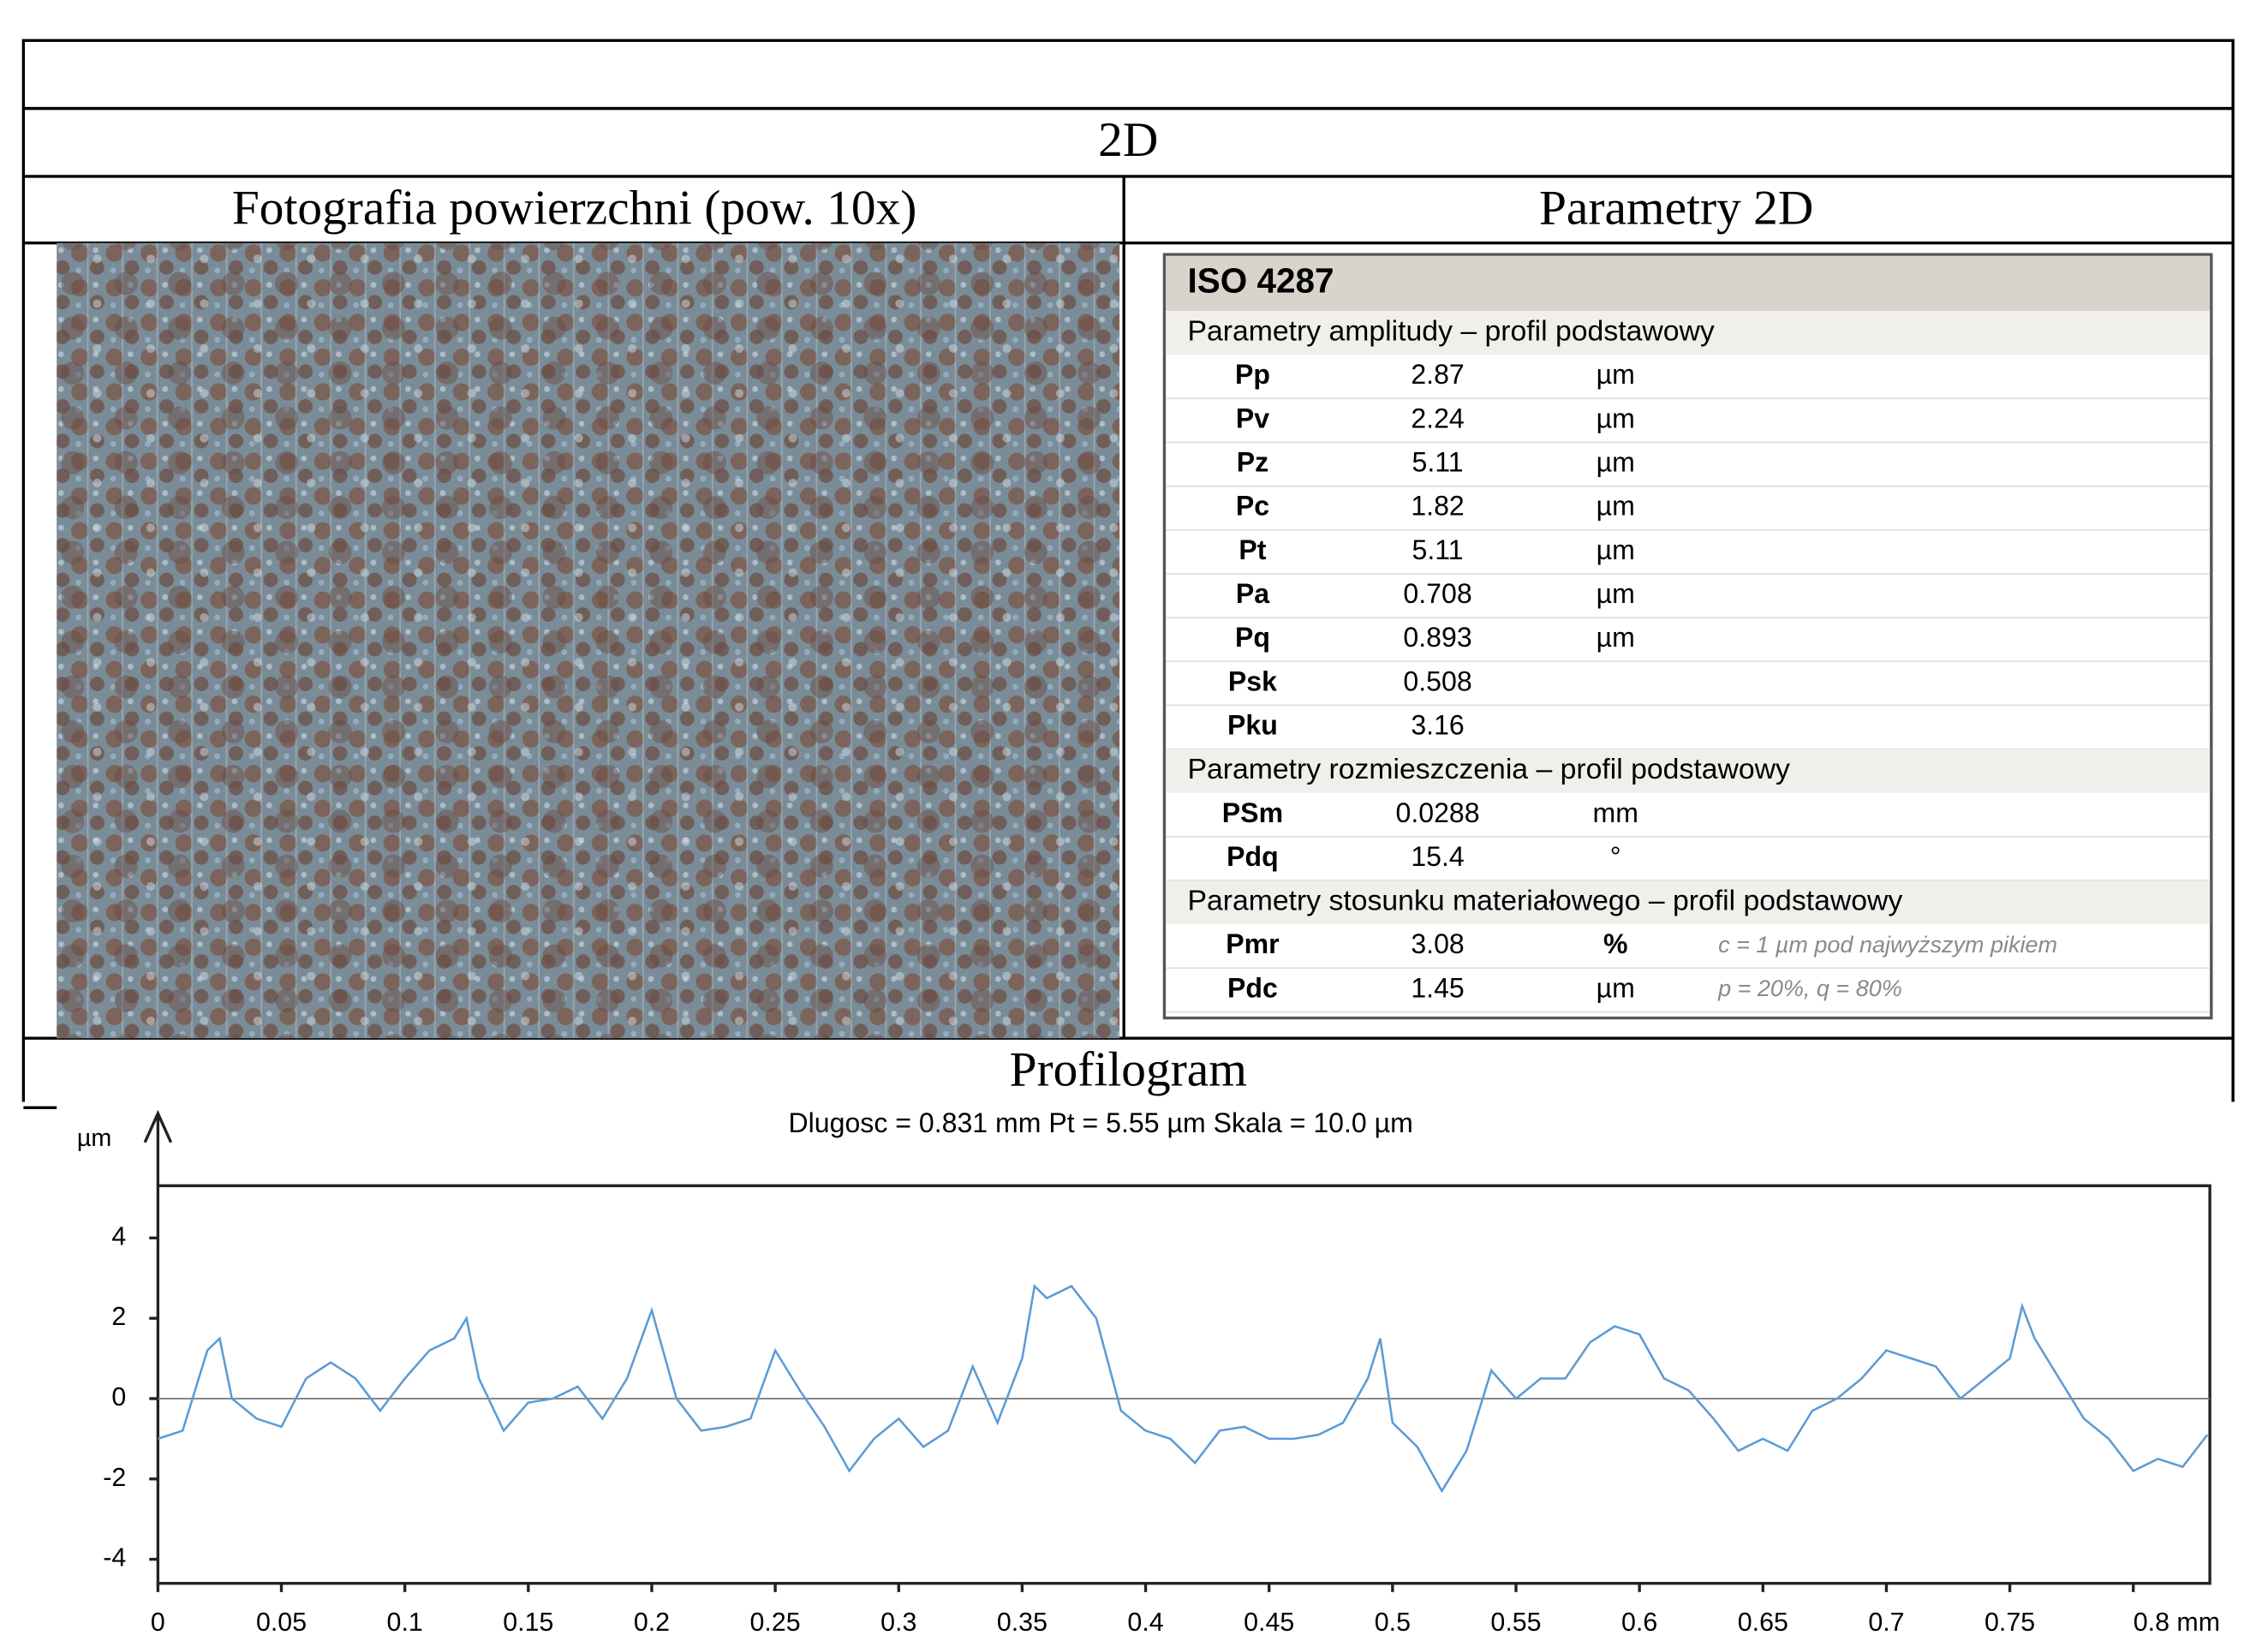 The image size is (2268, 1647). Describe the element at coordinates (158, 1622) in the screenshot. I see `x-tick-label: 0` at that location.